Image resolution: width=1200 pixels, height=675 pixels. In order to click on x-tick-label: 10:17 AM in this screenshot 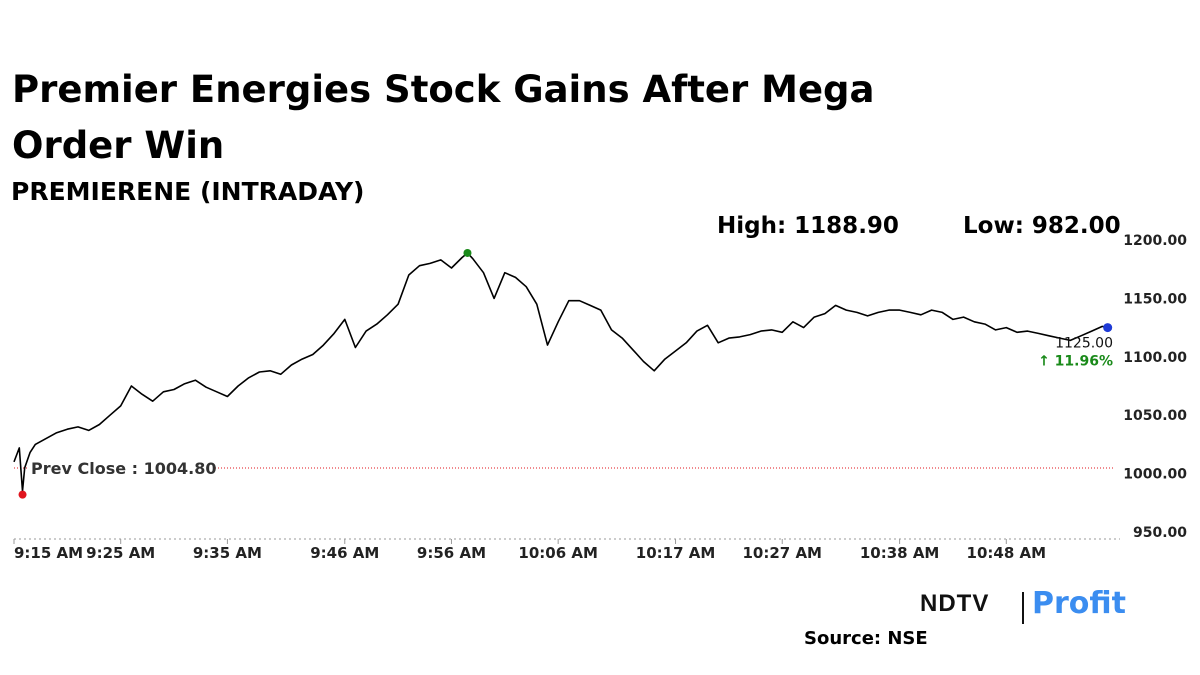, I will do `click(676, 553)`.